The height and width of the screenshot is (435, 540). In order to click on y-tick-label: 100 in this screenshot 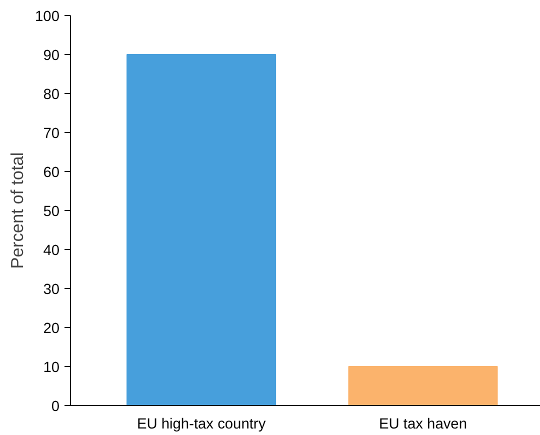, I will do `click(47, 17)`.